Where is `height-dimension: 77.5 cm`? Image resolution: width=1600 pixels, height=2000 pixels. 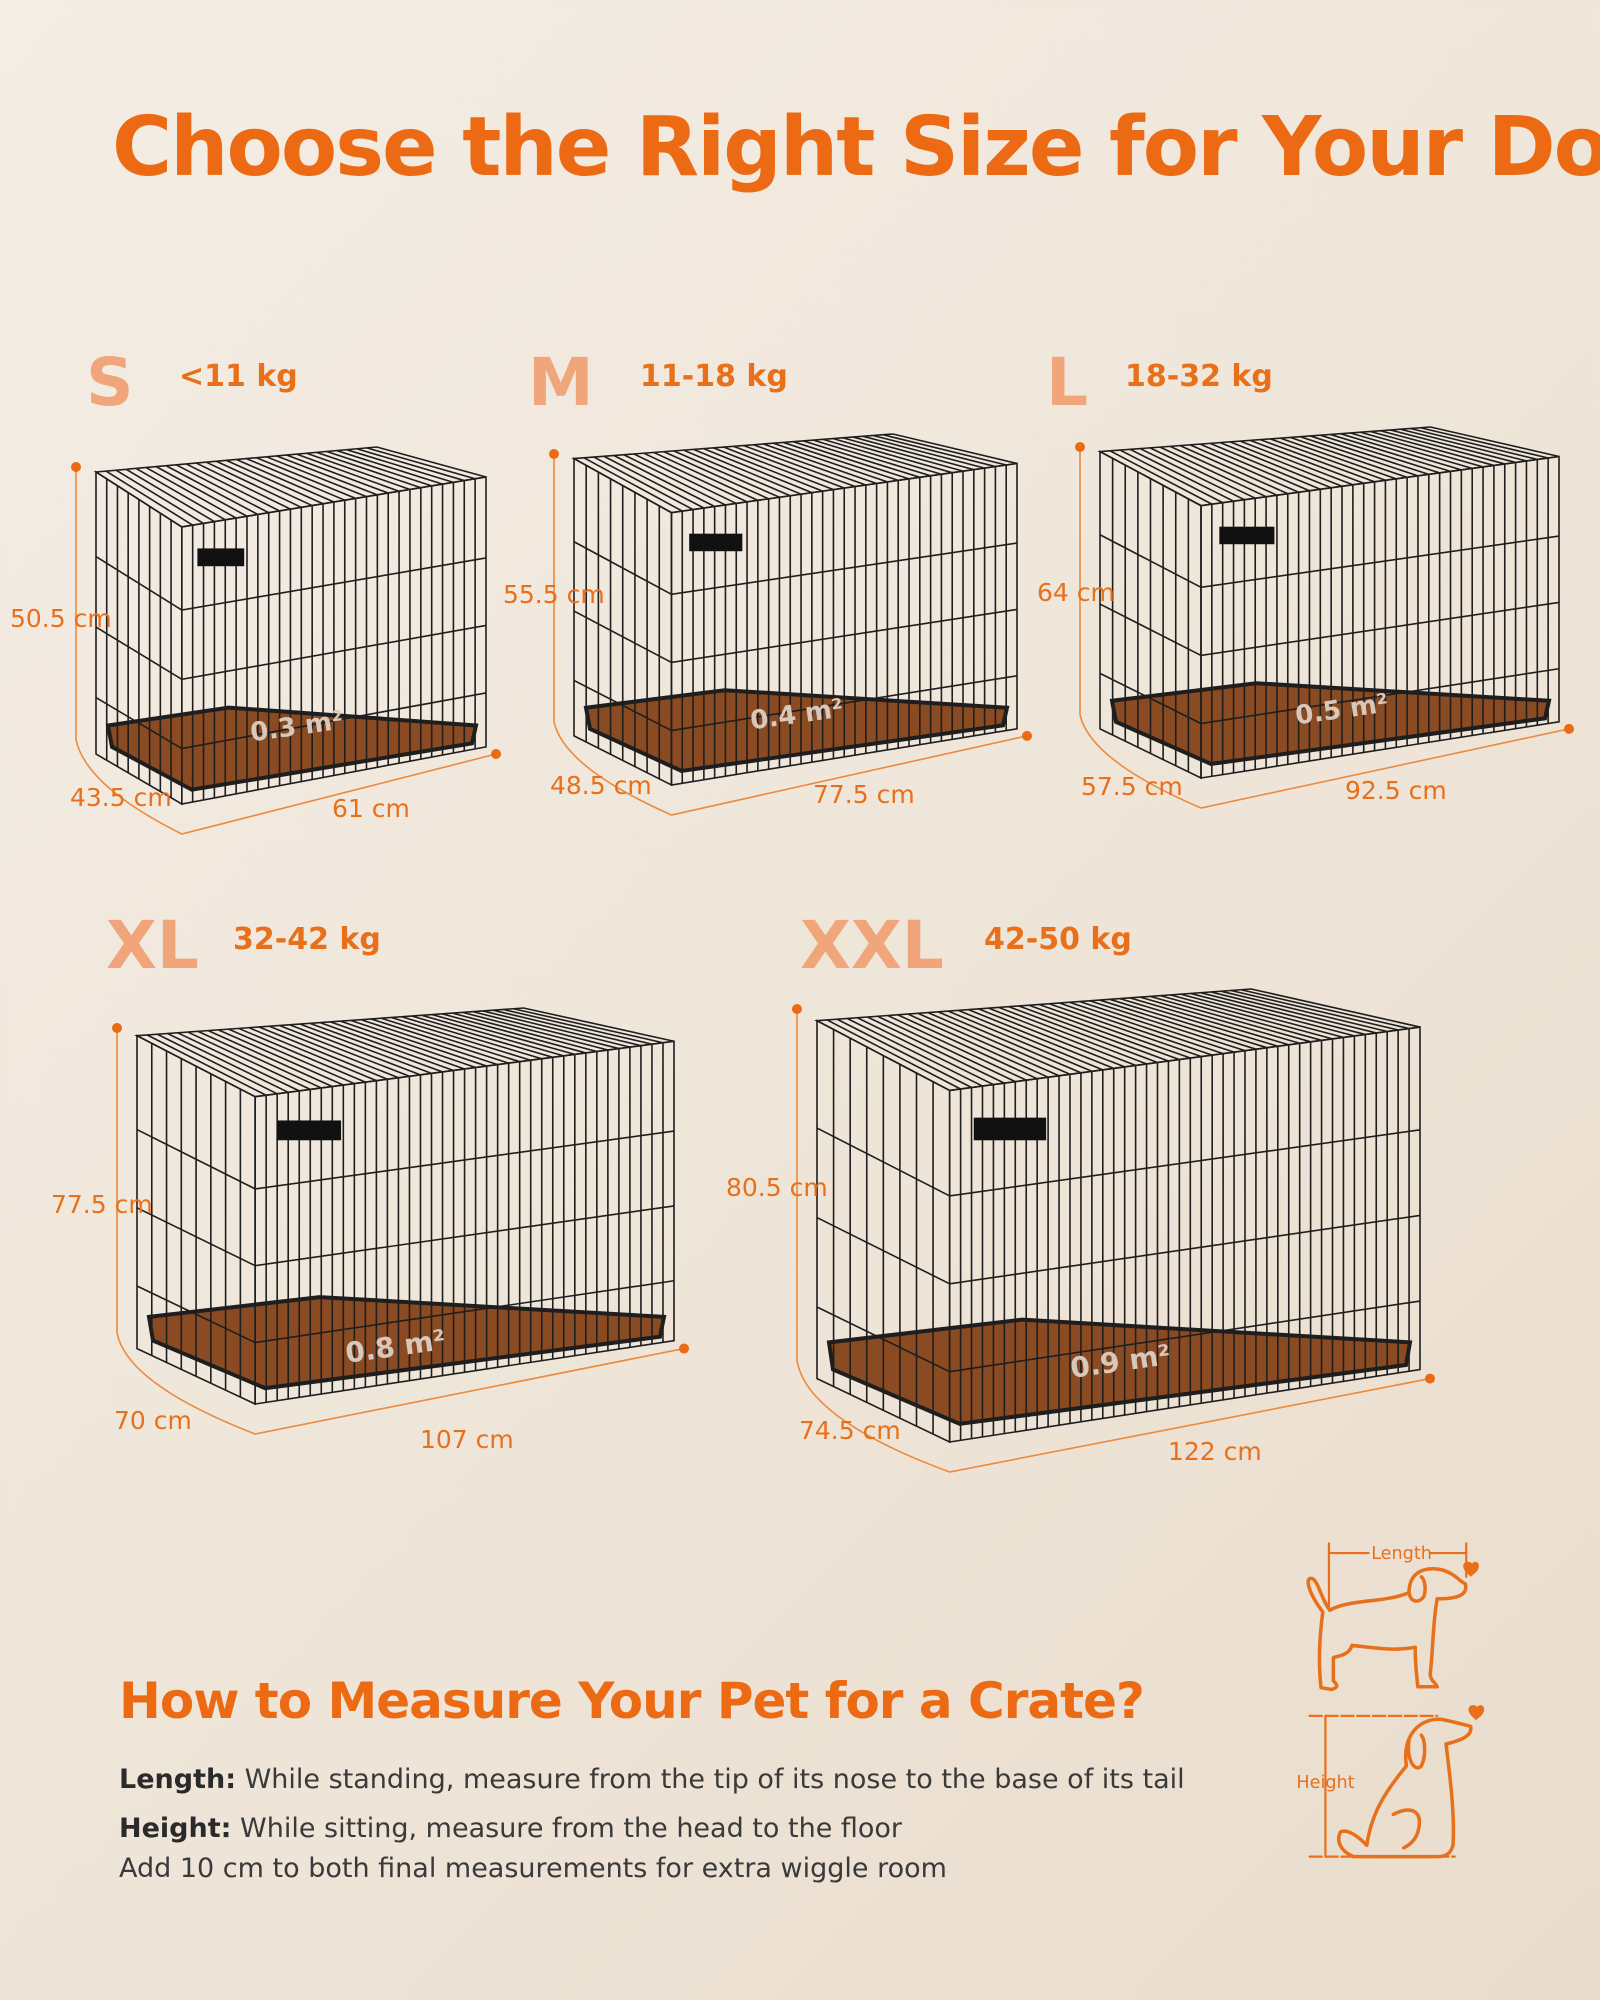
height-dimension: 77.5 cm is located at coordinates (102, 1204).